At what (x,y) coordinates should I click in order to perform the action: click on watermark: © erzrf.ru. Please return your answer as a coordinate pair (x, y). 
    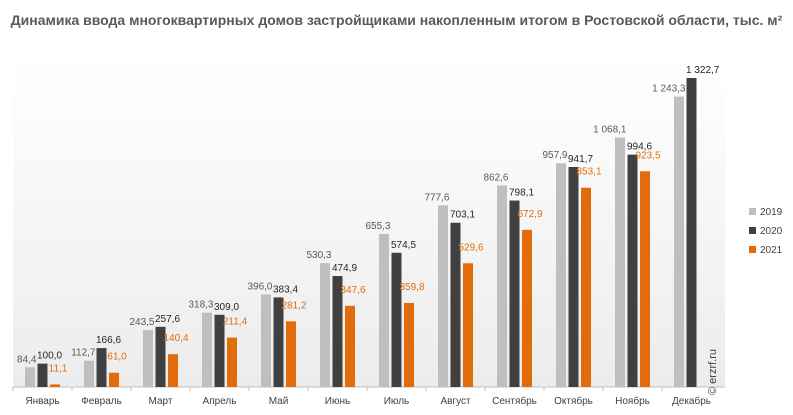
    Looking at the image, I should click on (713, 372).